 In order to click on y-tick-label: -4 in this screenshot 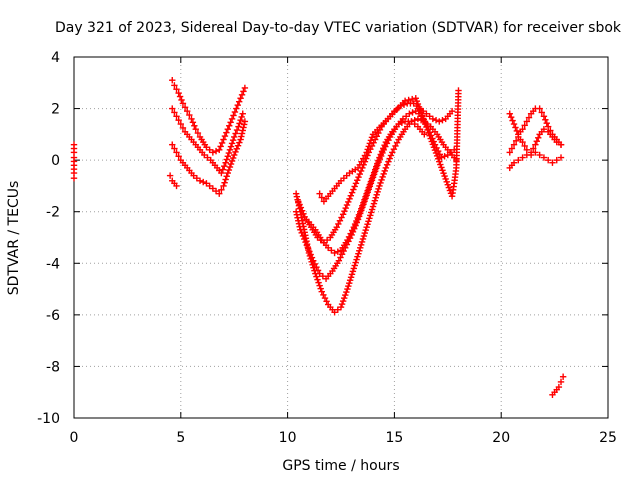, I will do `click(53, 264)`.